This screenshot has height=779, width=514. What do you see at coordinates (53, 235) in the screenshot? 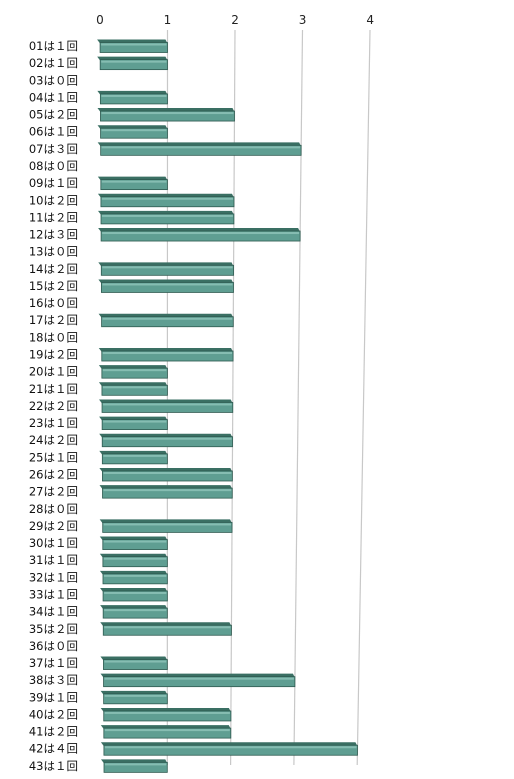
I see `category-label: 12は３回` at bounding box center [53, 235].